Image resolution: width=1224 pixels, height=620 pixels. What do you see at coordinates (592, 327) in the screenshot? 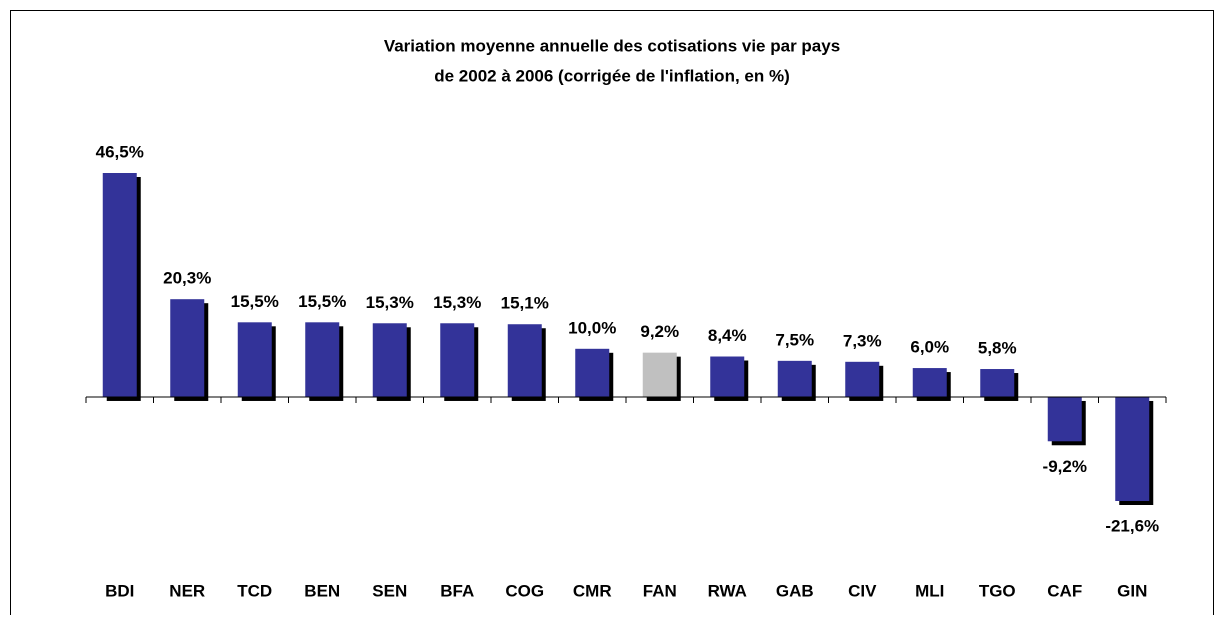
I see `data-label: 10,0%` at bounding box center [592, 327].